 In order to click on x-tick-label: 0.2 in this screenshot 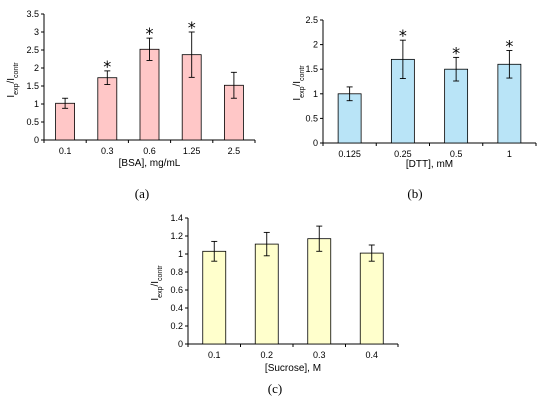, I will do `click(266, 355)`.